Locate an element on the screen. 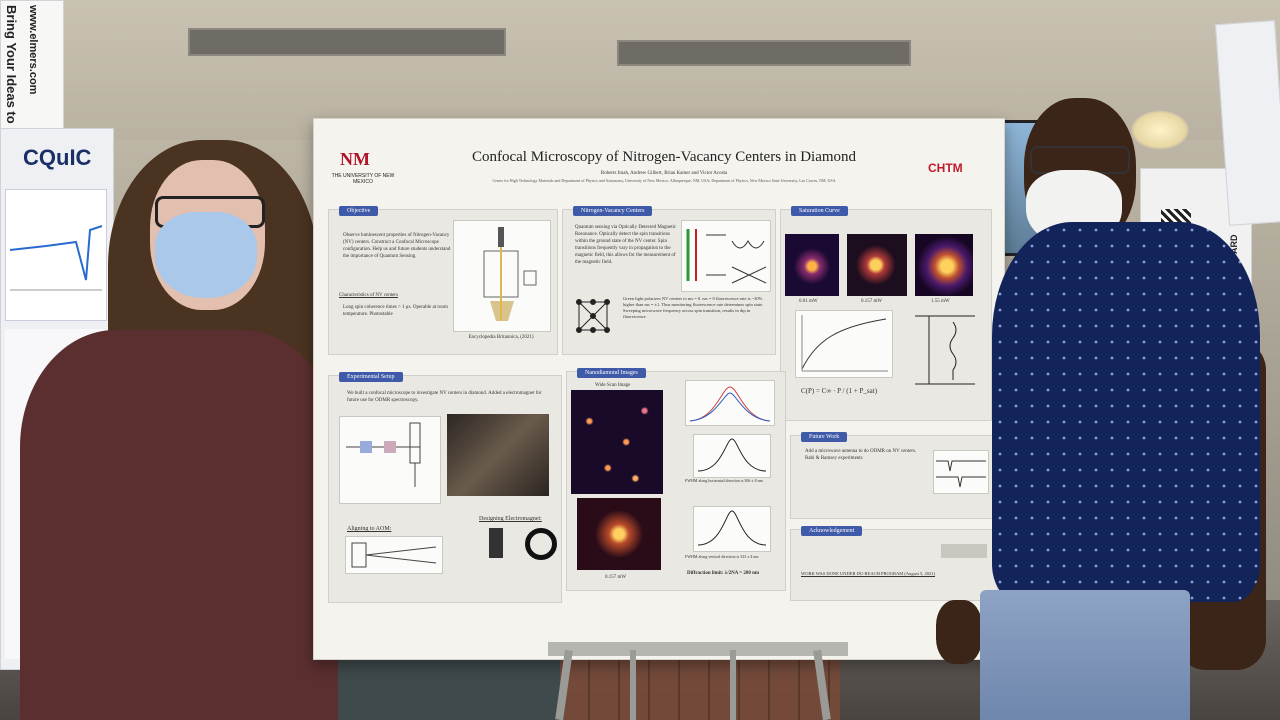 This screenshot has height=720, width=1280. panel-heading: Experimental Setup is located at coordinates (371, 377).